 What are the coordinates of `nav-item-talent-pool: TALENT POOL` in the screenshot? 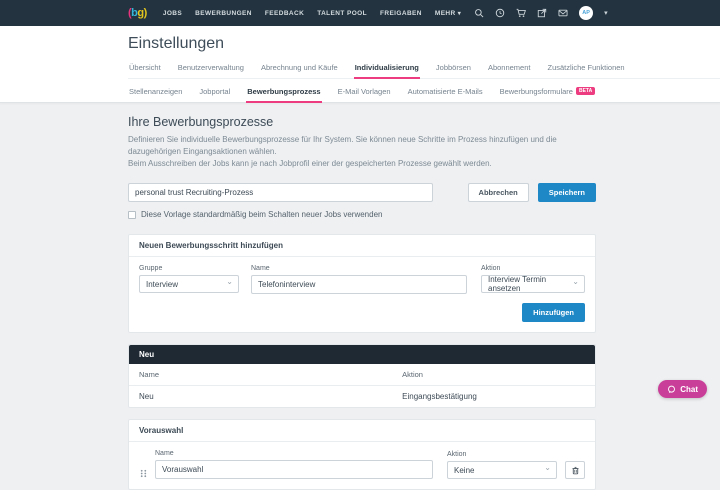 It's located at (342, 13).